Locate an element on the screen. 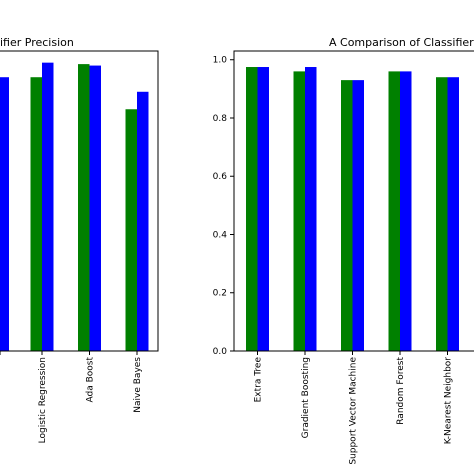 The image size is (474, 474). x-tick-labels: Logistic Regression Ada Boost Naive Bayes is located at coordinates (71, 397).